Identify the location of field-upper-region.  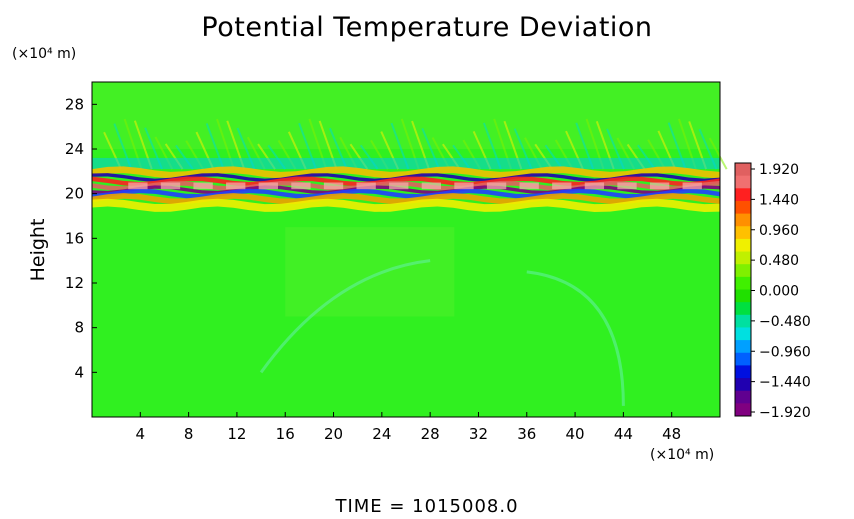
(406, 115).